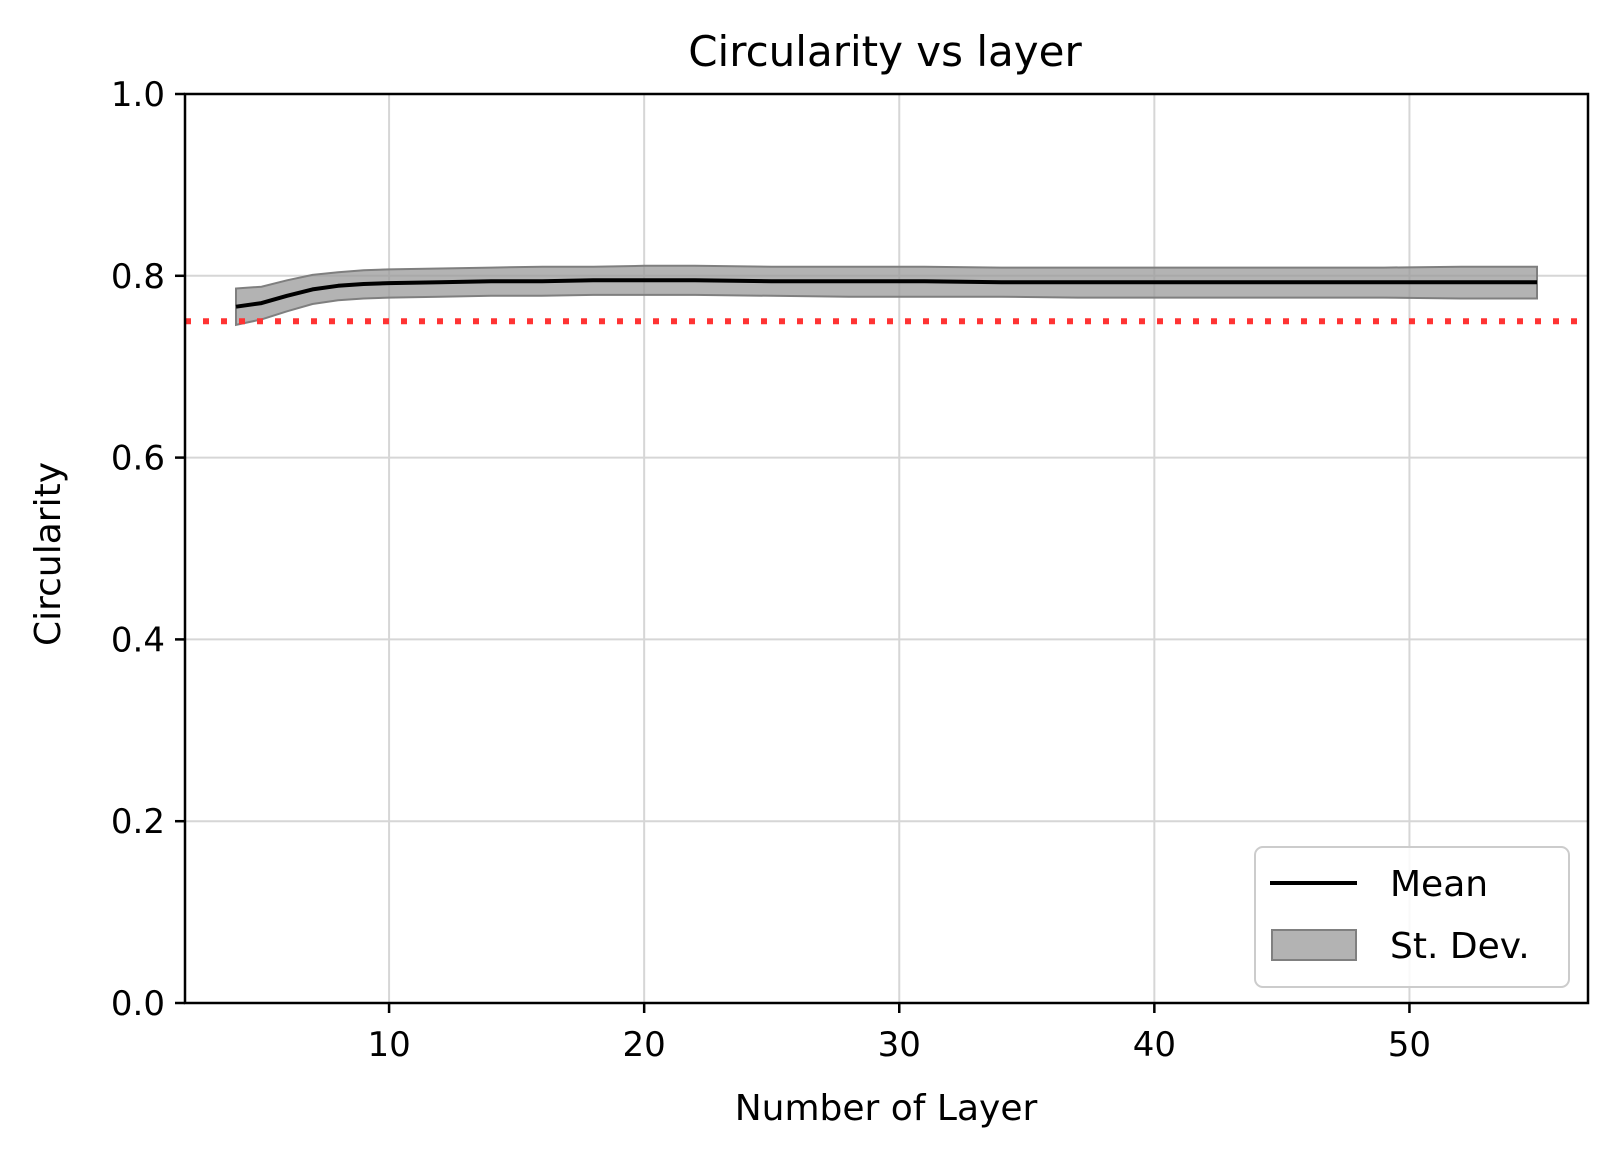 This screenshot has height=1161, width=1609. What do you see at coordinates (899, 1045) in the screenshot?
I see `x-tick-label: 30` at bounding box center [899, 1045].